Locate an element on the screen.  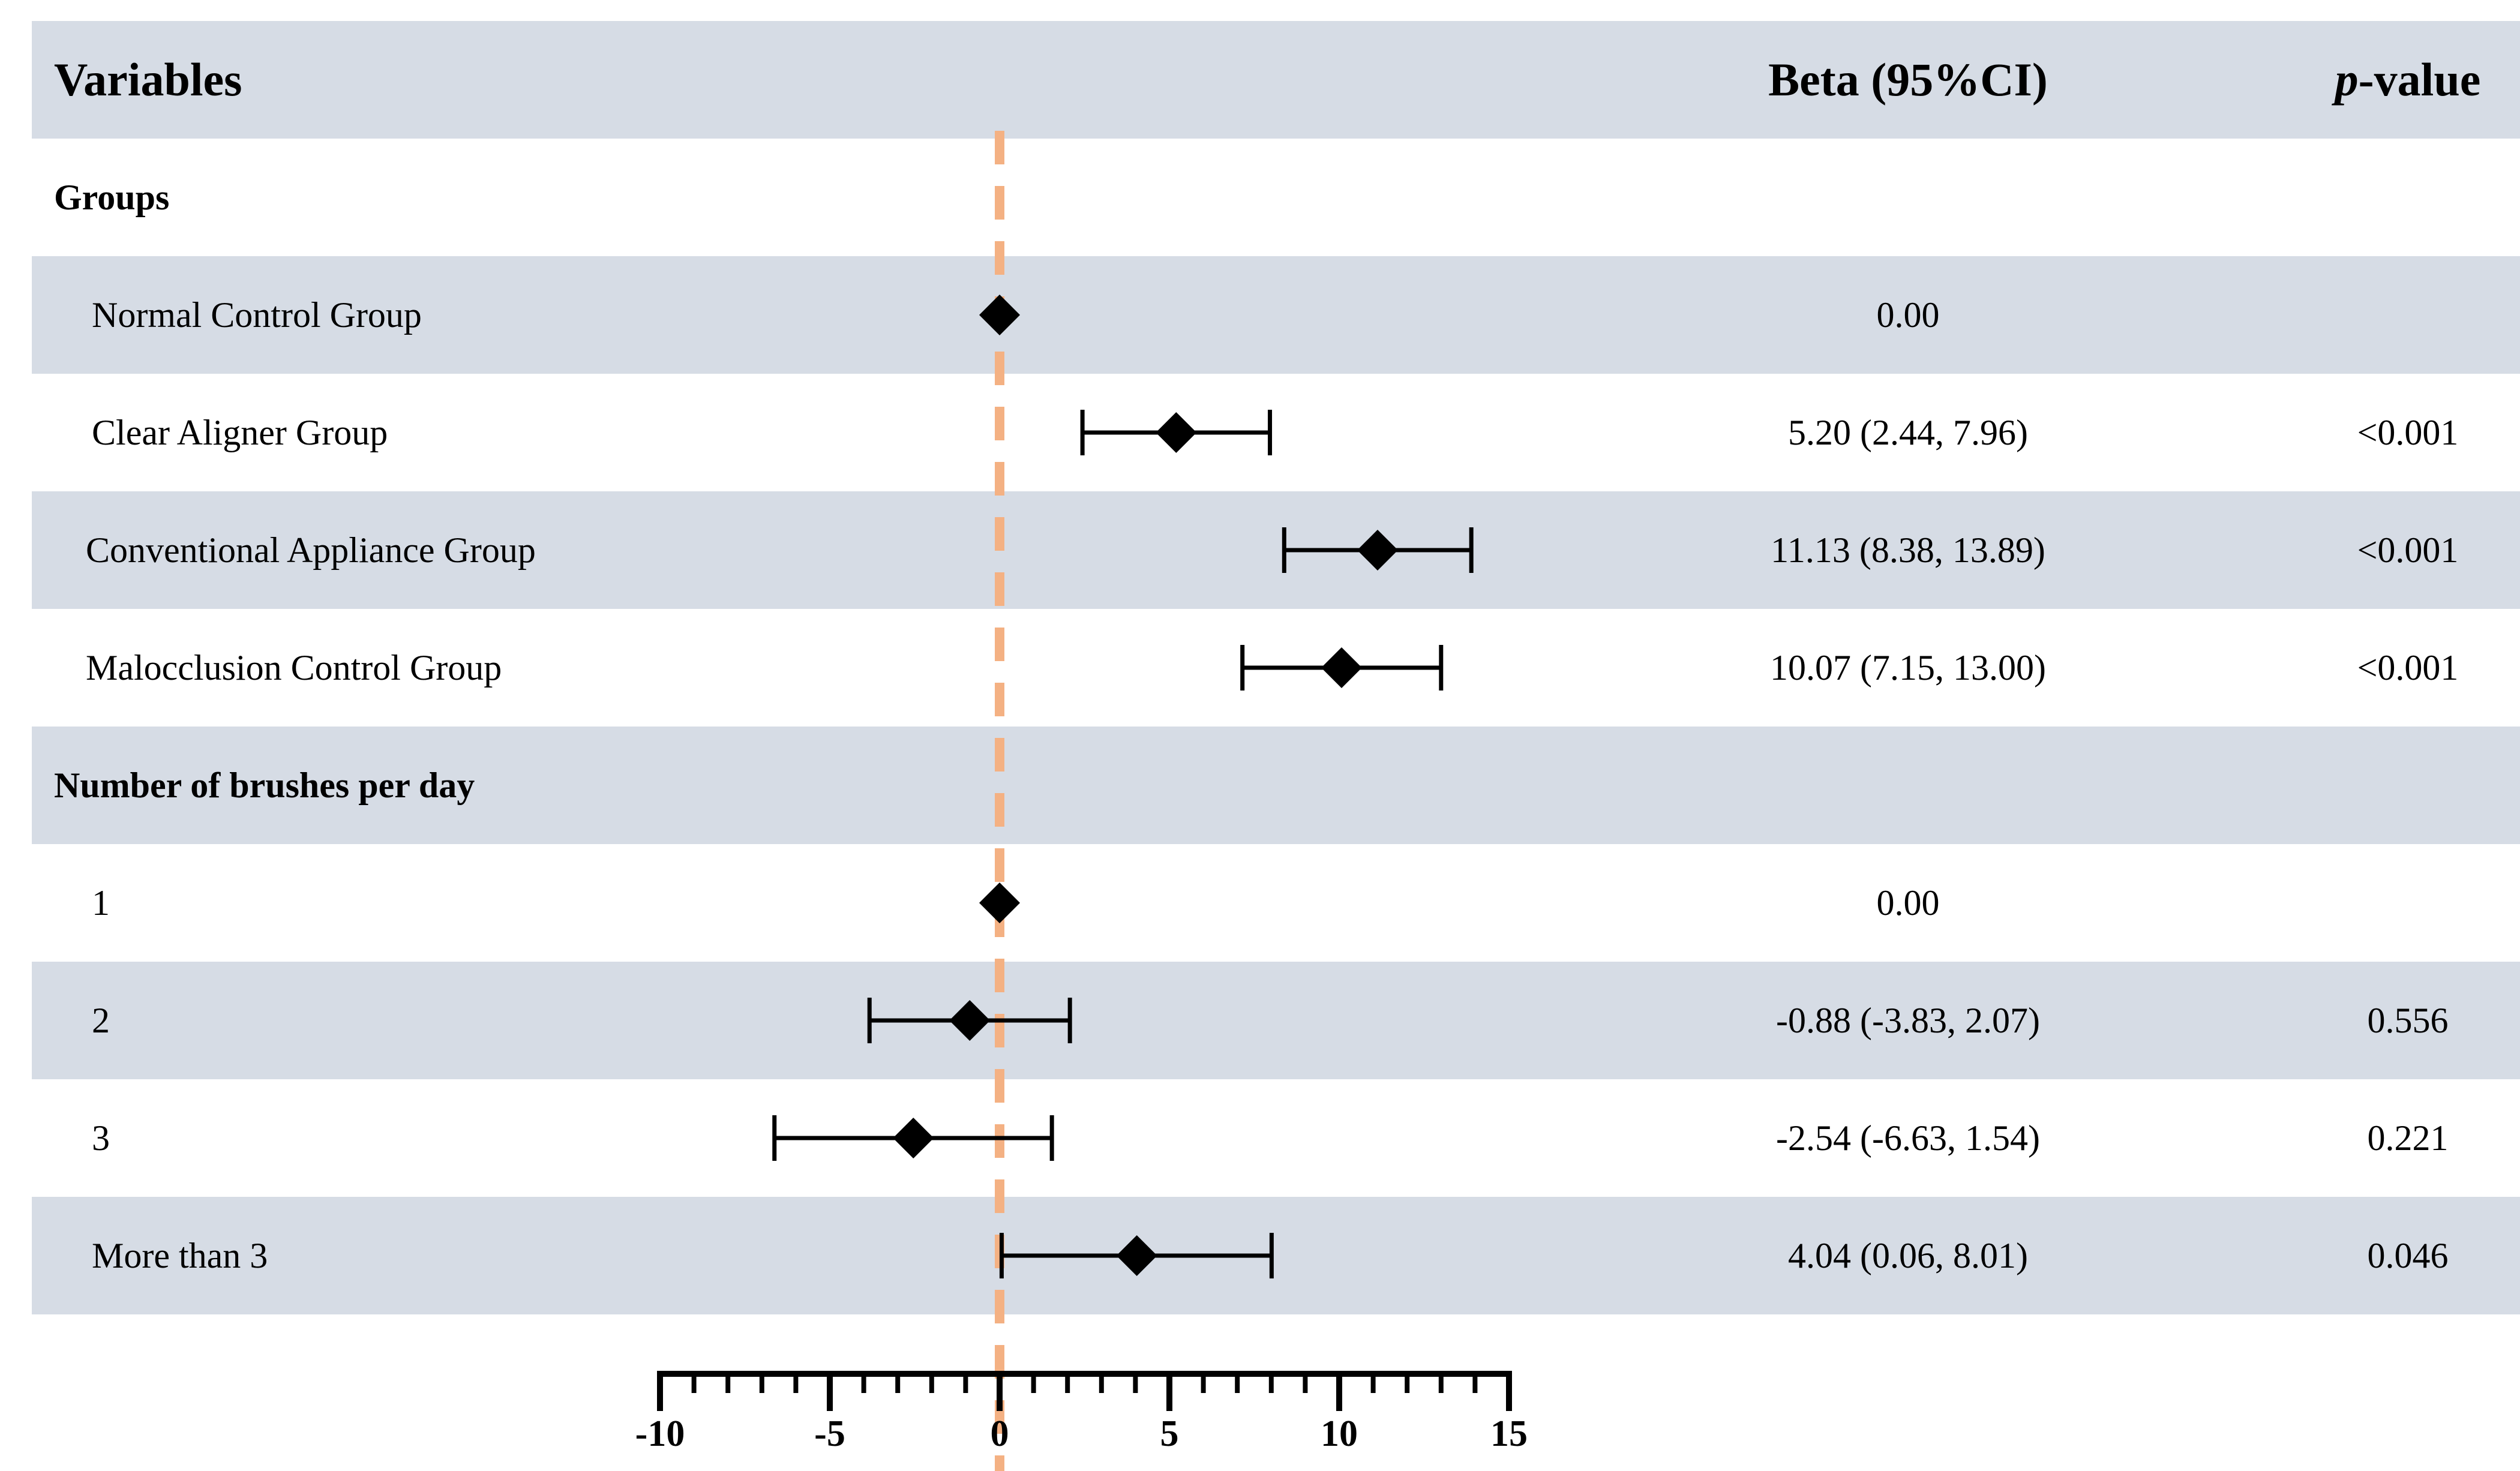
beta-ci-value: 5.20 (2.44, 7.96) is located at coordinates (1908, 432).